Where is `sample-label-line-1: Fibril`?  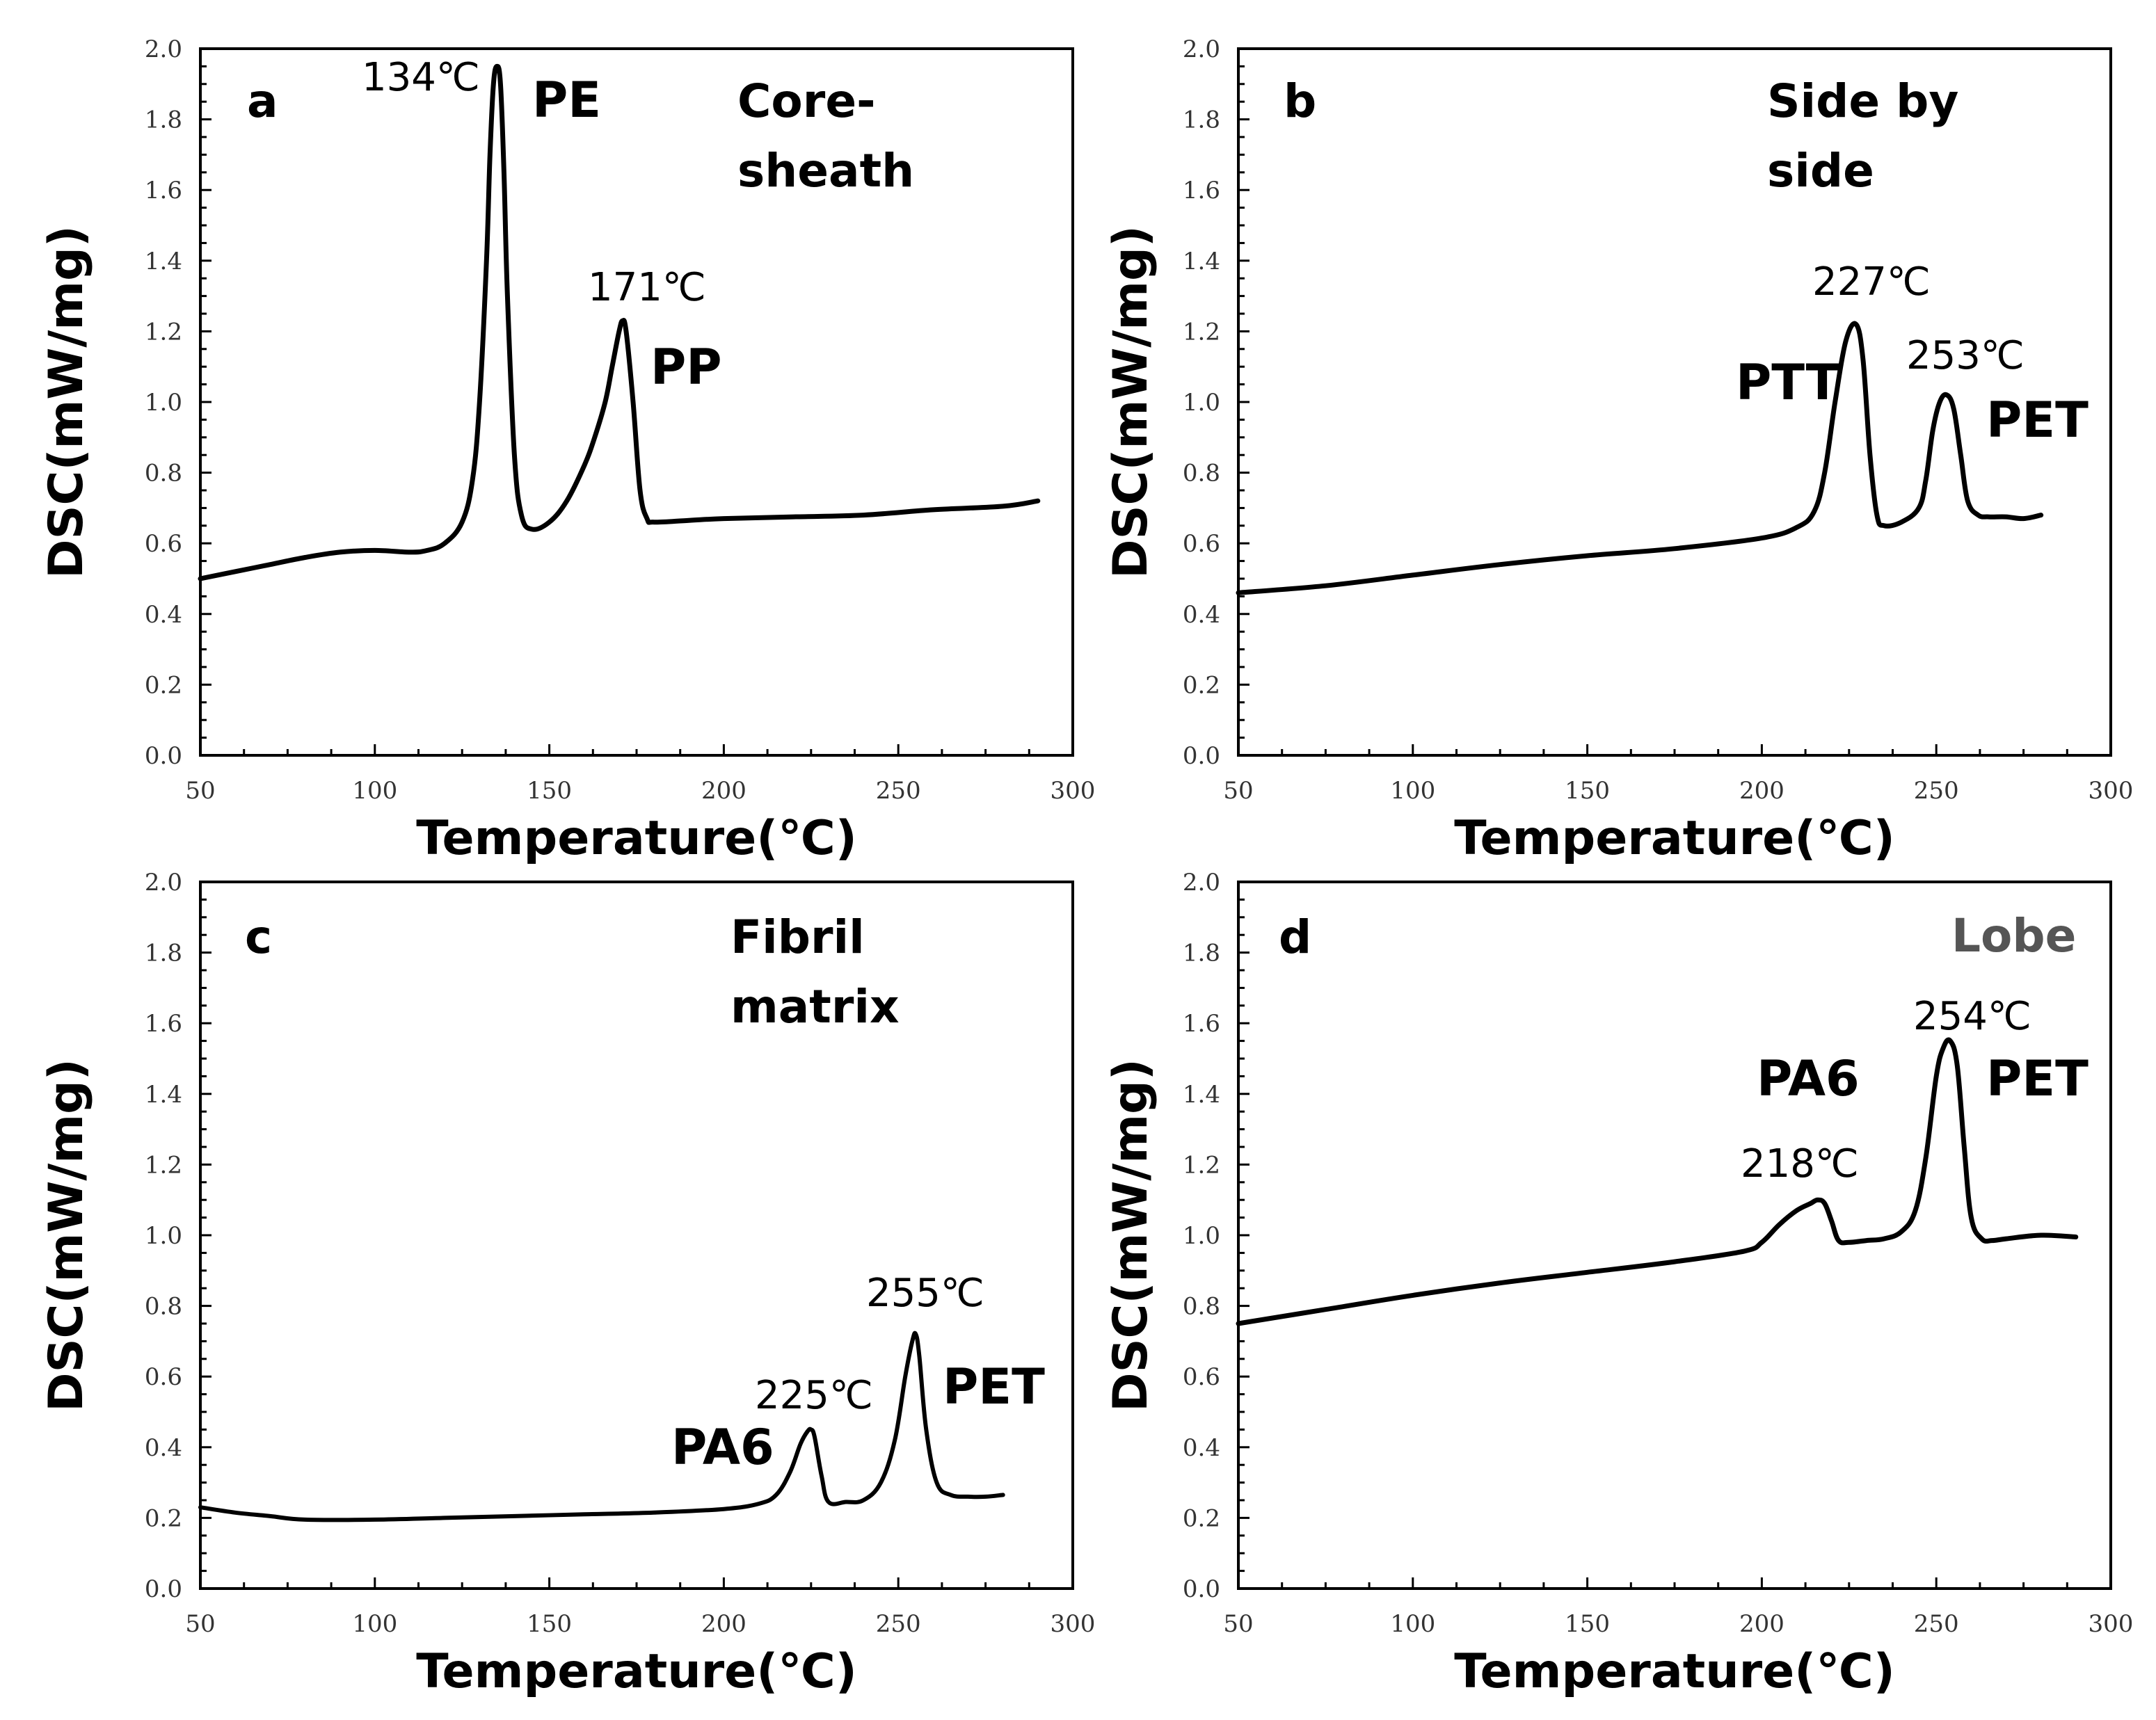 sample-label-line-1: Fibril is located at coordinates (797, 937).